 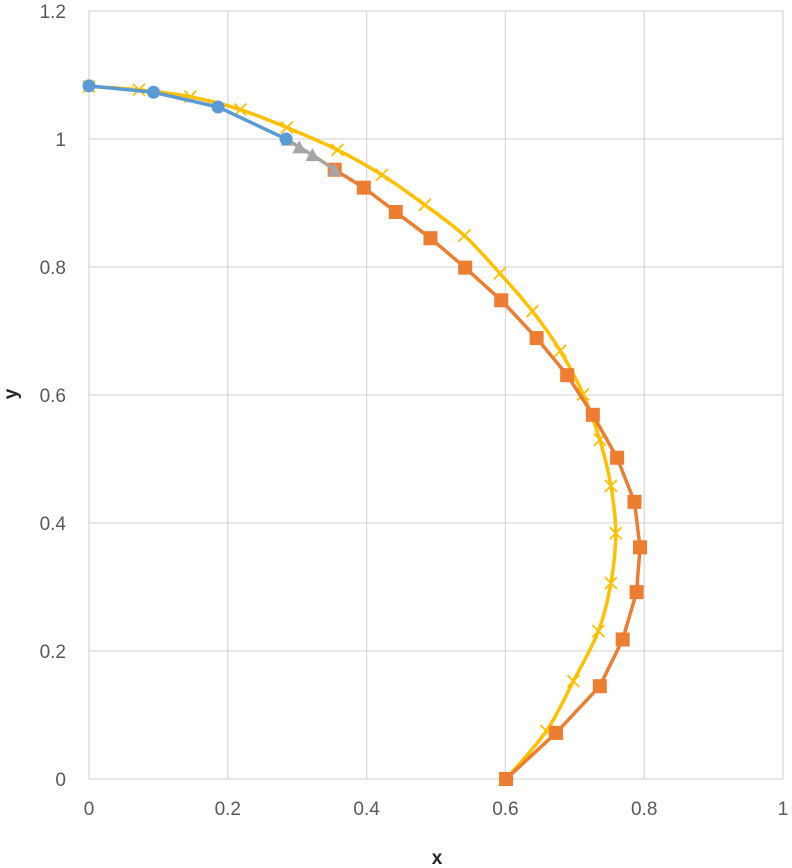 I want to click on y-tick-label: 1, so click(x=60, y=140).